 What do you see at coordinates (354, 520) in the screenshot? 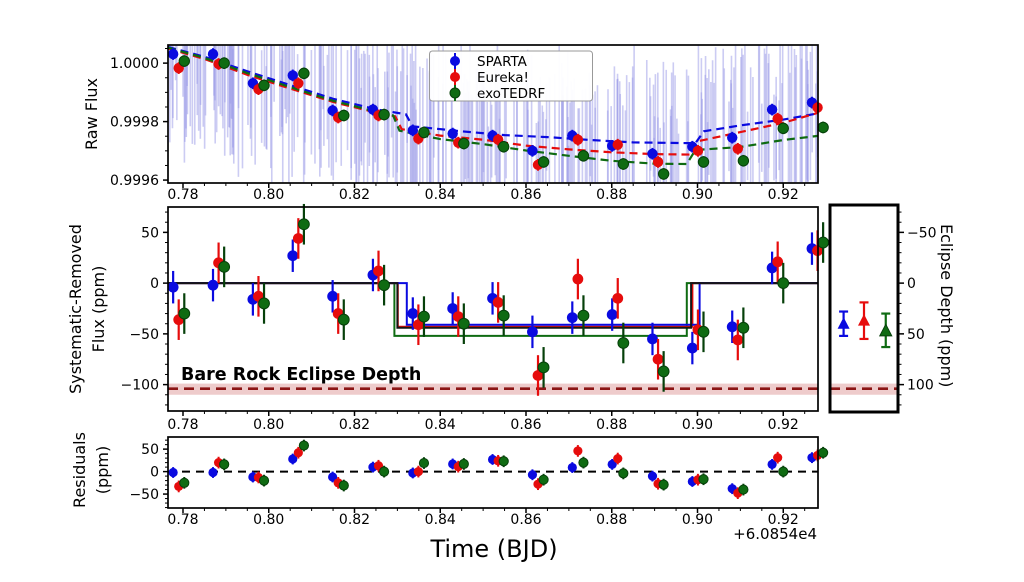
I see `x-tick-label: 0.82` at bounding box center [354, 520].